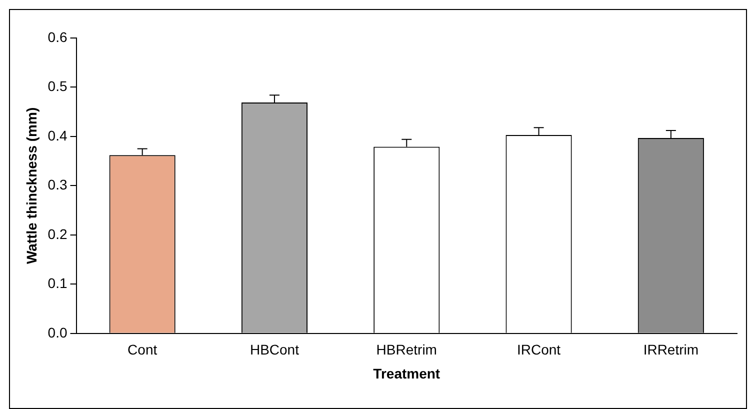  What do you see at coordinates (58, 283) in the screenshot?
I see `y-tick-label: 0.1` at bounding box center [58, 283].